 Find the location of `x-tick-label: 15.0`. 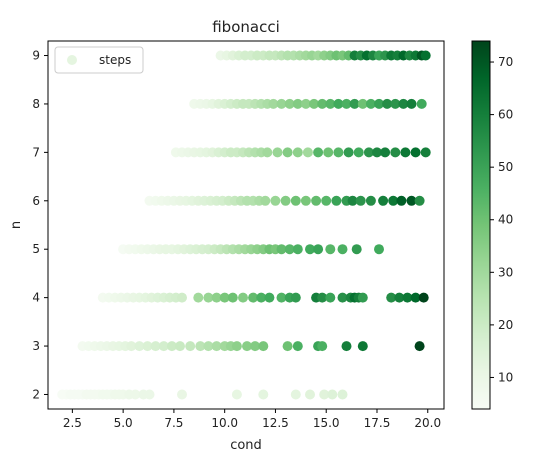

x-tick-label: 15.0 is located at coordinates (326, 423).